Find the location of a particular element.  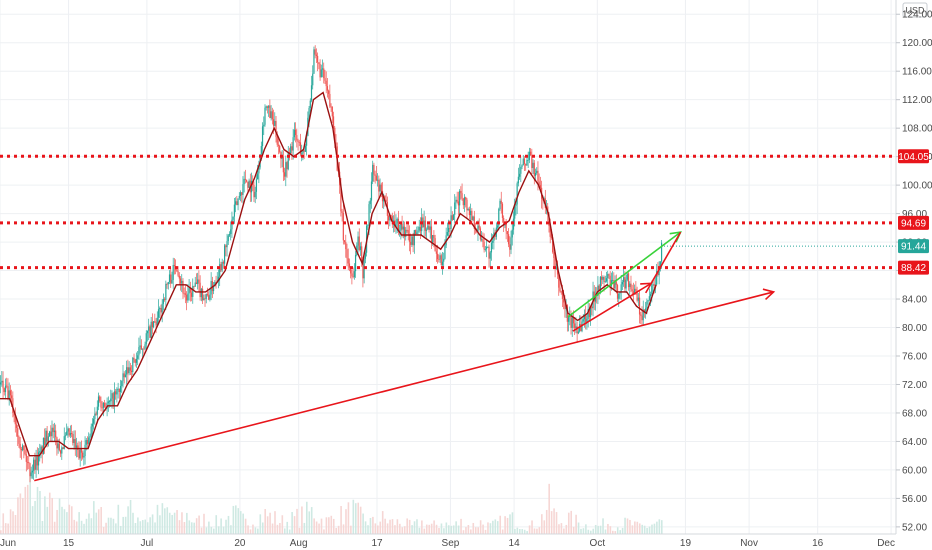

price-tag: 88.42 is located at coordinates (913, 267).